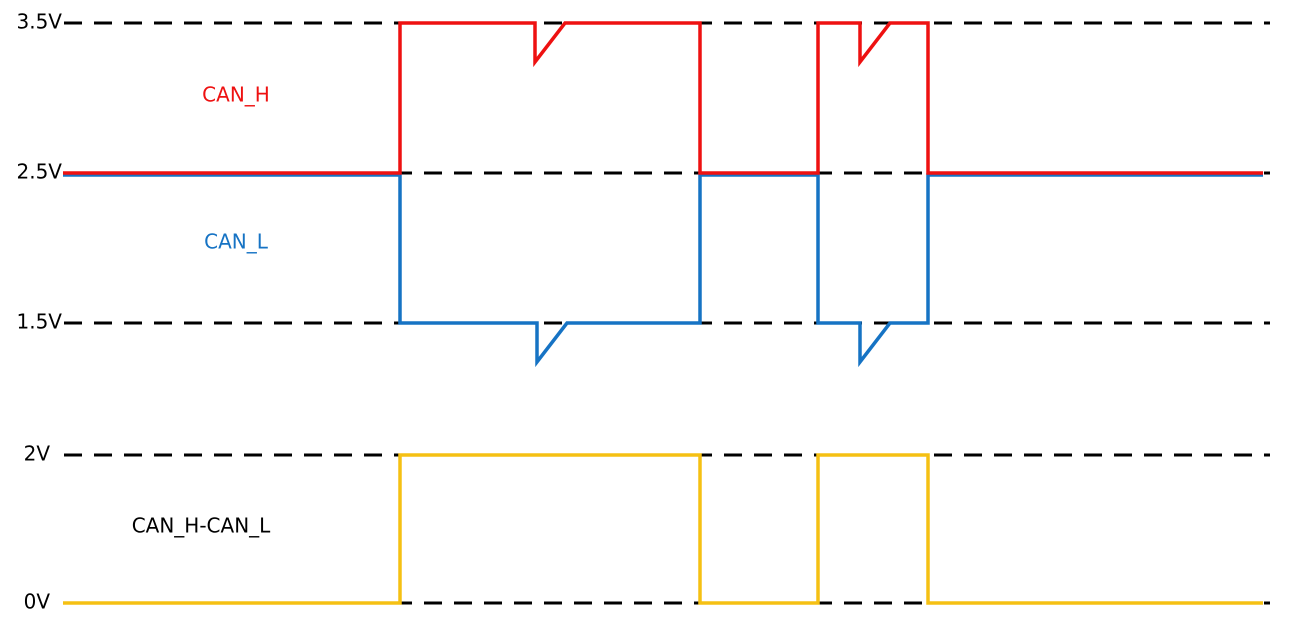 The width and height of the screenshot is (1304, 630). What do you see at coordinates (37, 602) in the screenshot?
I see `level-label: 0V` at bounding box center [37, 602].